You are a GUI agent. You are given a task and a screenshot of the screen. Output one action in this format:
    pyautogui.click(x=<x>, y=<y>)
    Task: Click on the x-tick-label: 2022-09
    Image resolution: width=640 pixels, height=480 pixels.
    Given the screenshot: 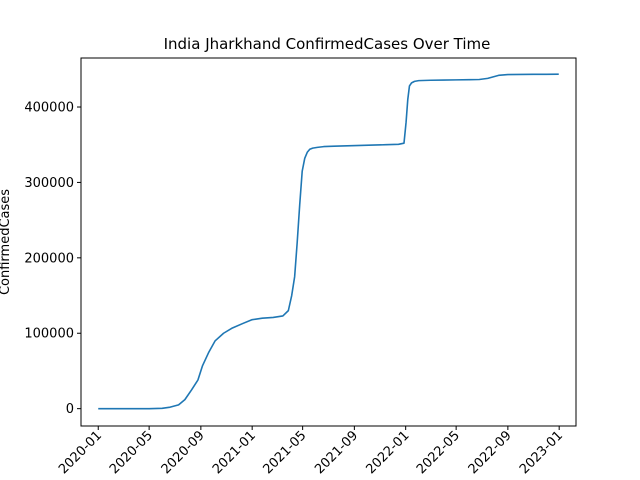 What is the action you would take?
    pyautogui.click(x=490, y=452)
    